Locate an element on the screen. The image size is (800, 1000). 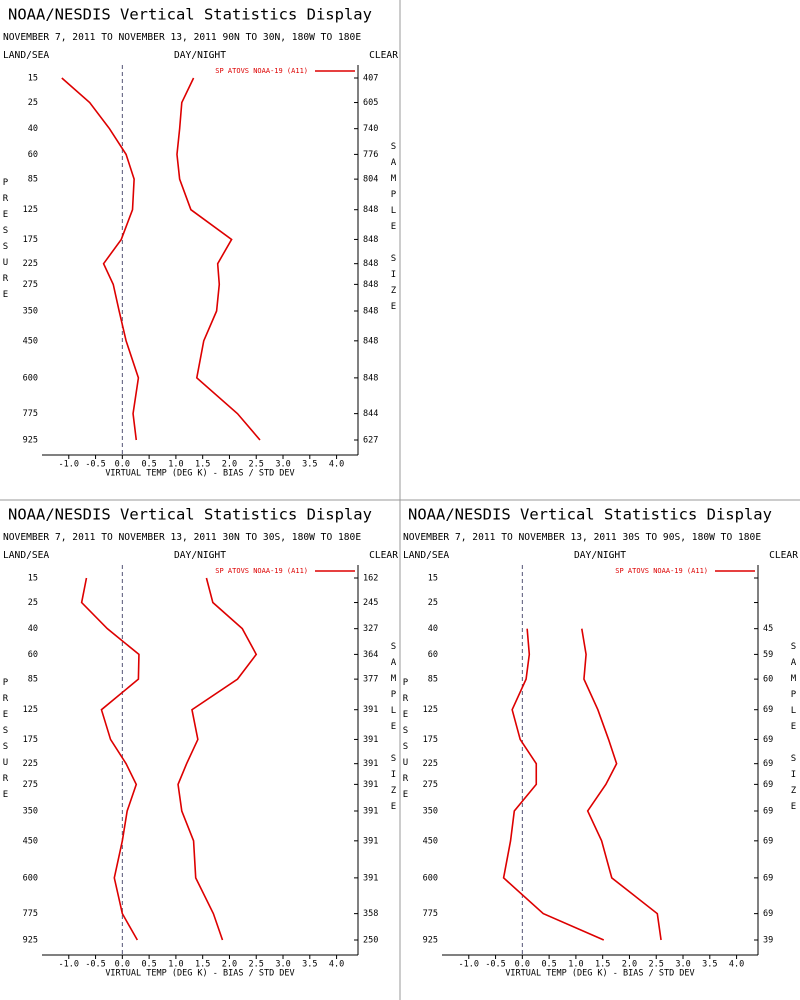
sample-size-label: 804 is located at coordinates (370, 180).